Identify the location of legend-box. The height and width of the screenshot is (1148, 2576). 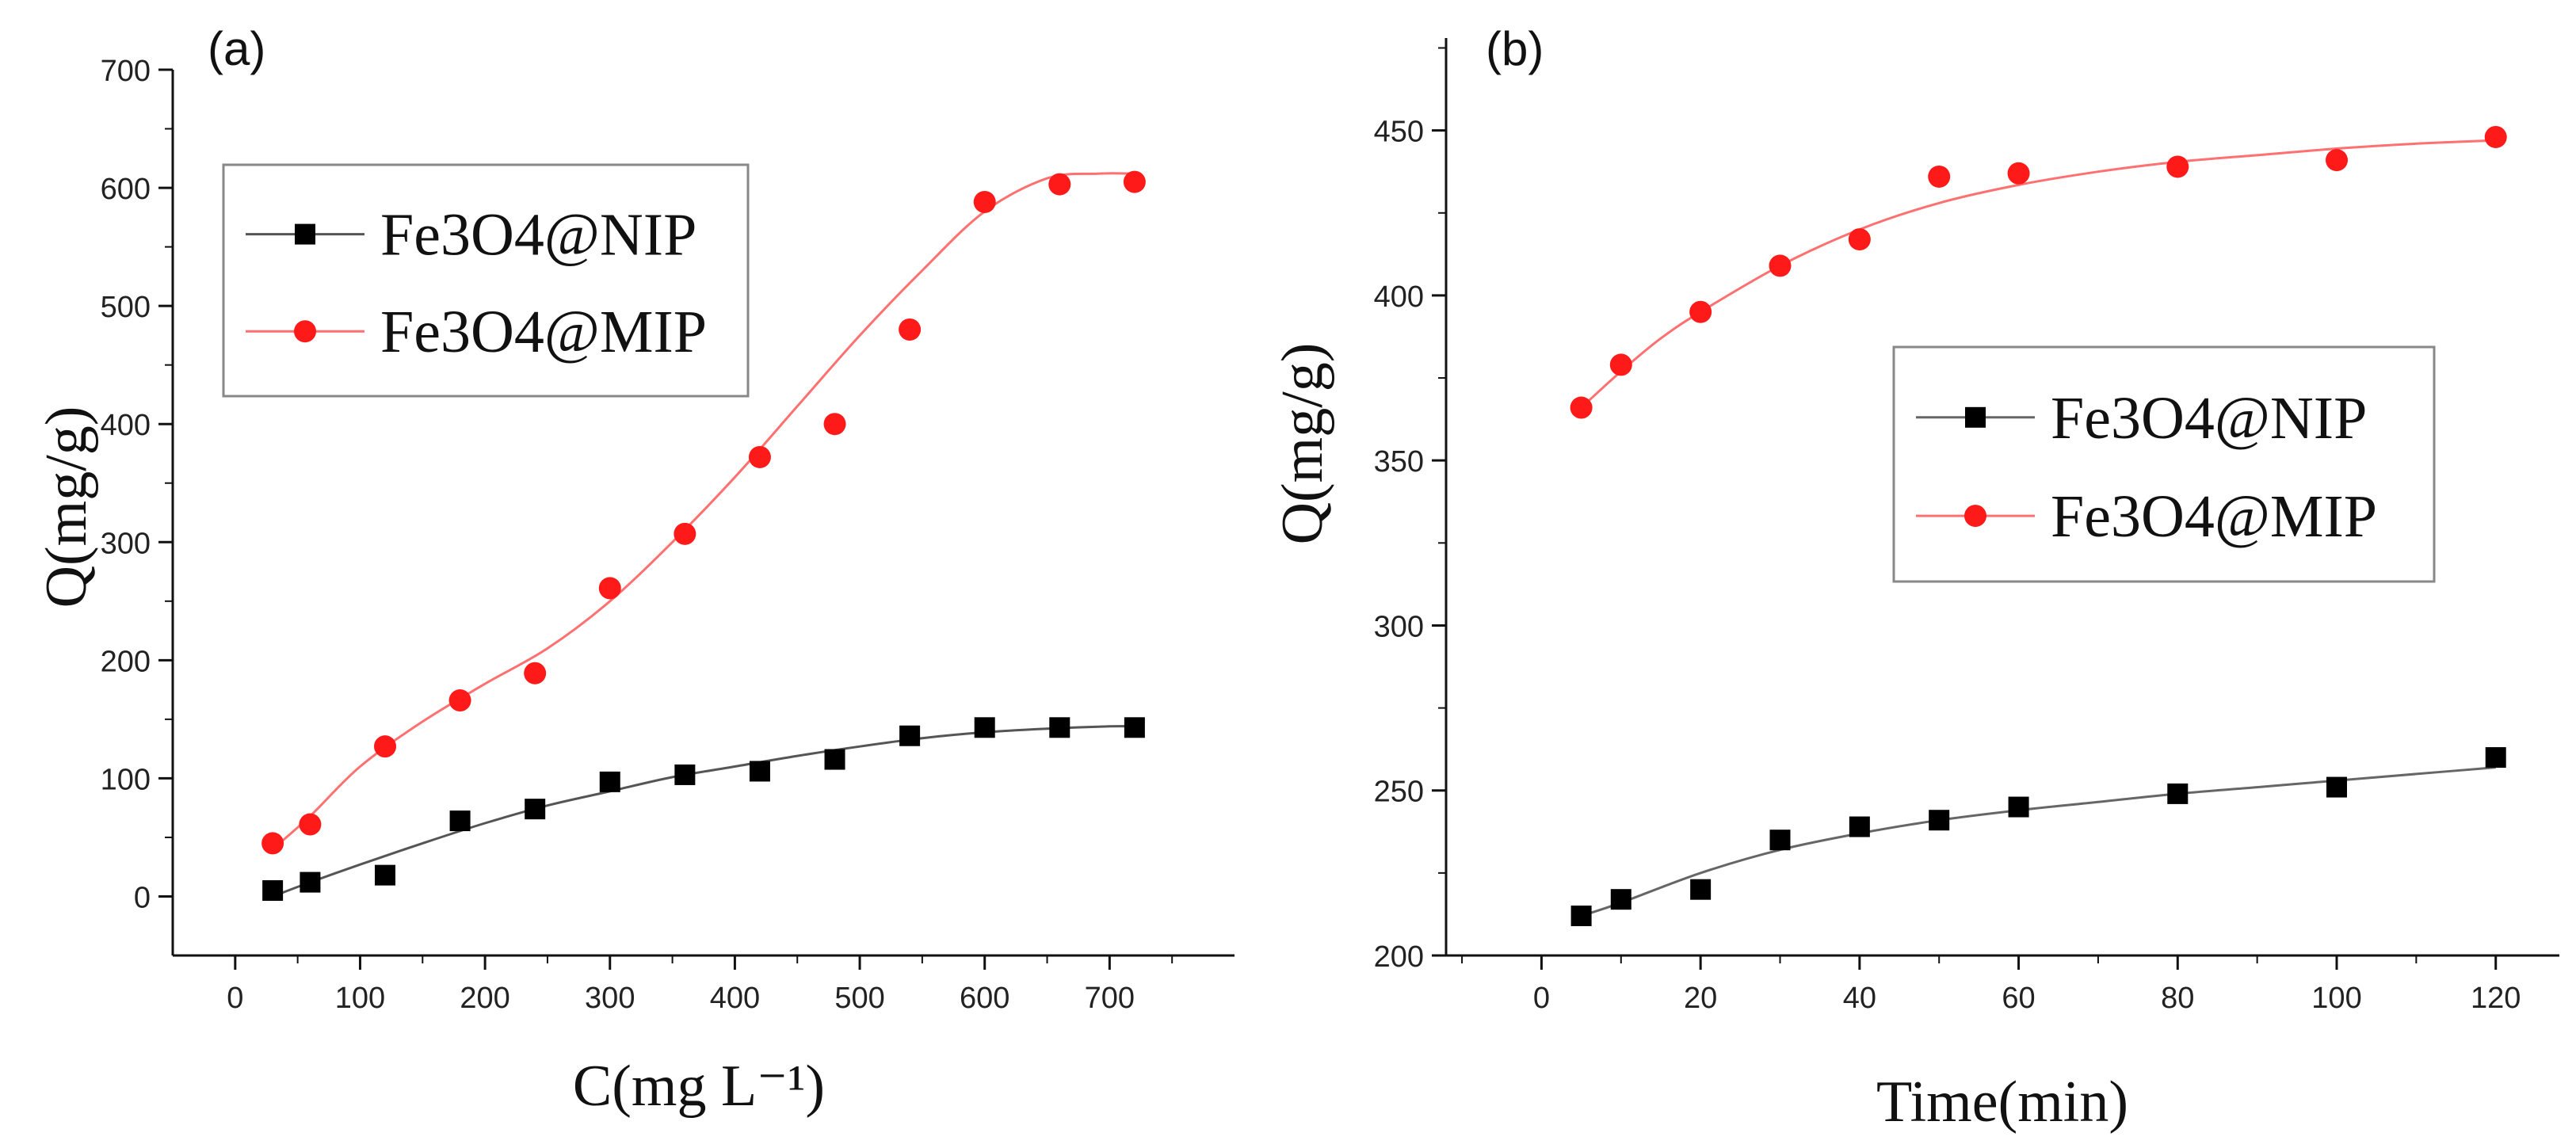
(2164, 464).